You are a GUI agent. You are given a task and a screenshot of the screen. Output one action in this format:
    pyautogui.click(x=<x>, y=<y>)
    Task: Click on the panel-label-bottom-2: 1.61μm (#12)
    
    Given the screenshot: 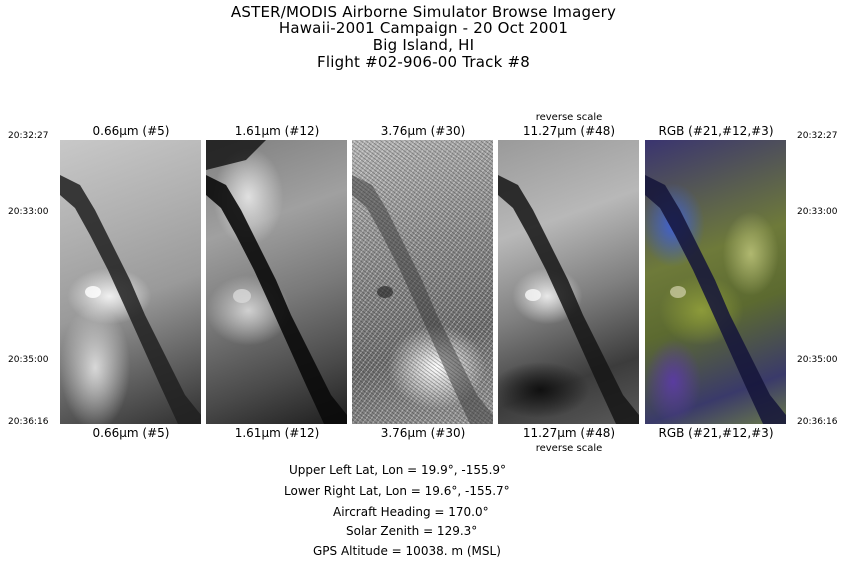 What is the action you would take?
    pyautogui.click(x=277, y=433)
    